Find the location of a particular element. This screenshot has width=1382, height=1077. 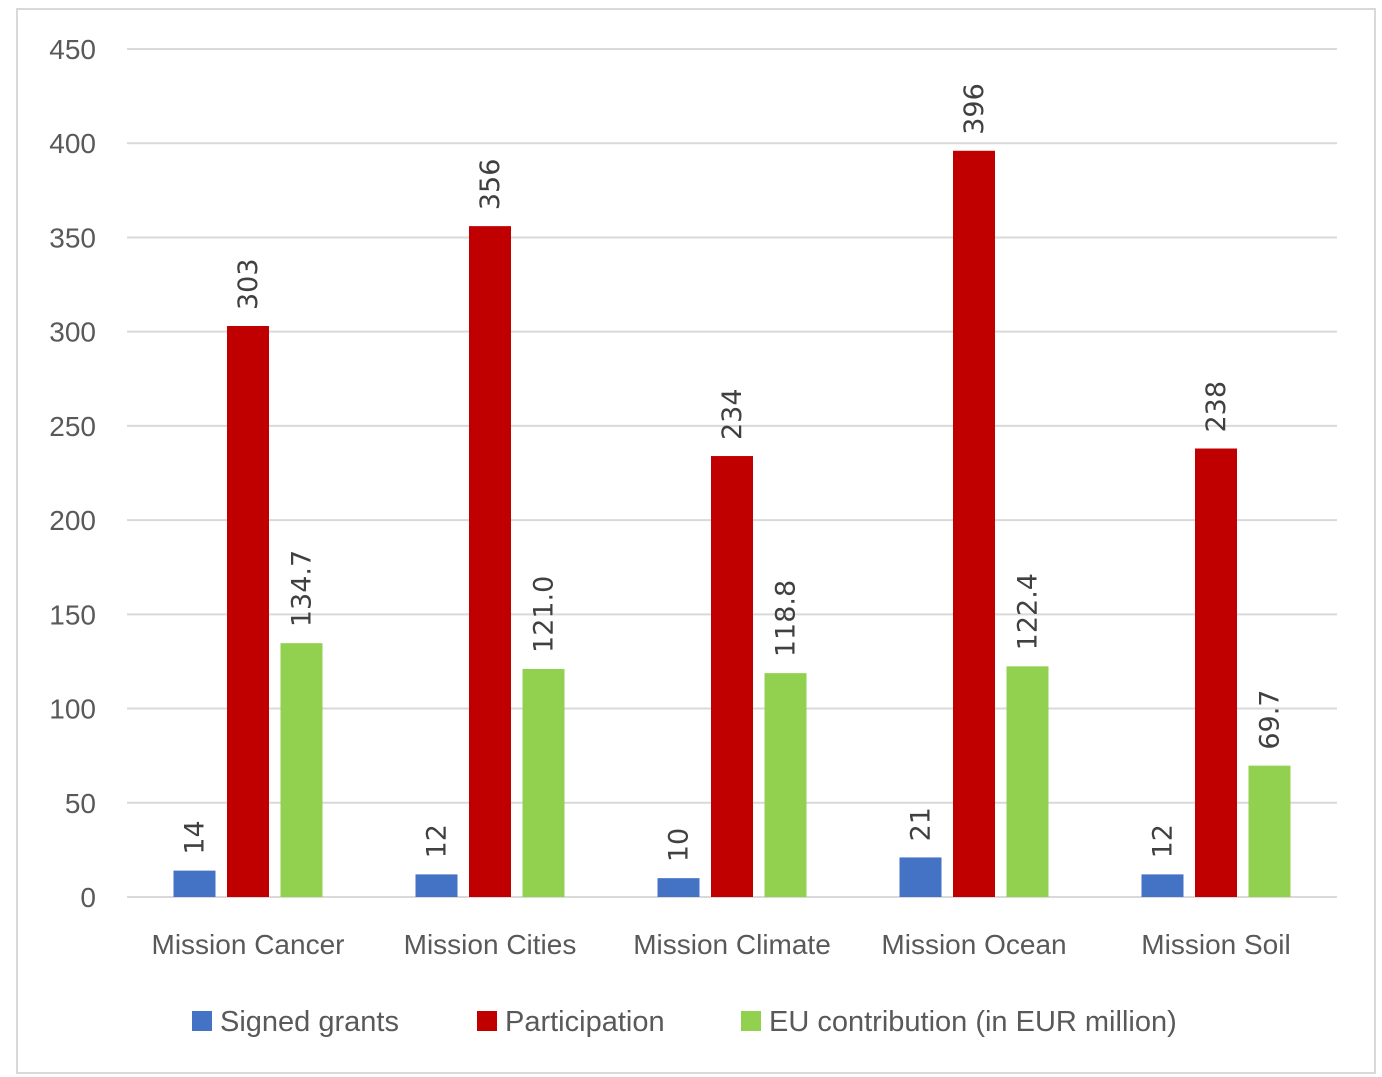

data-label: 10 is located at coordinates (679, 845).